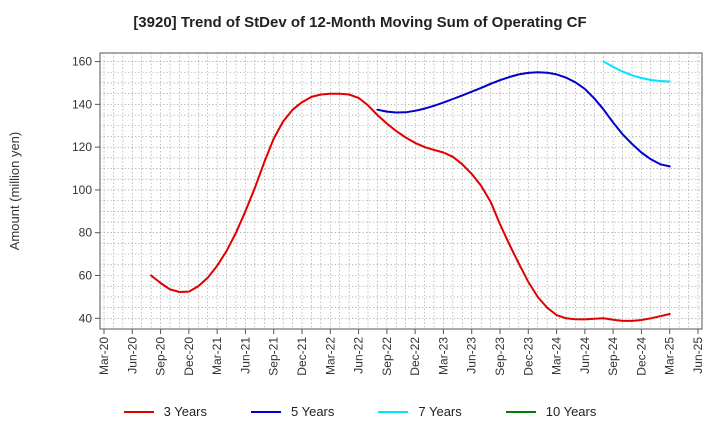  I want to click on x-tick-label: Mar-20, so click(104, 356).